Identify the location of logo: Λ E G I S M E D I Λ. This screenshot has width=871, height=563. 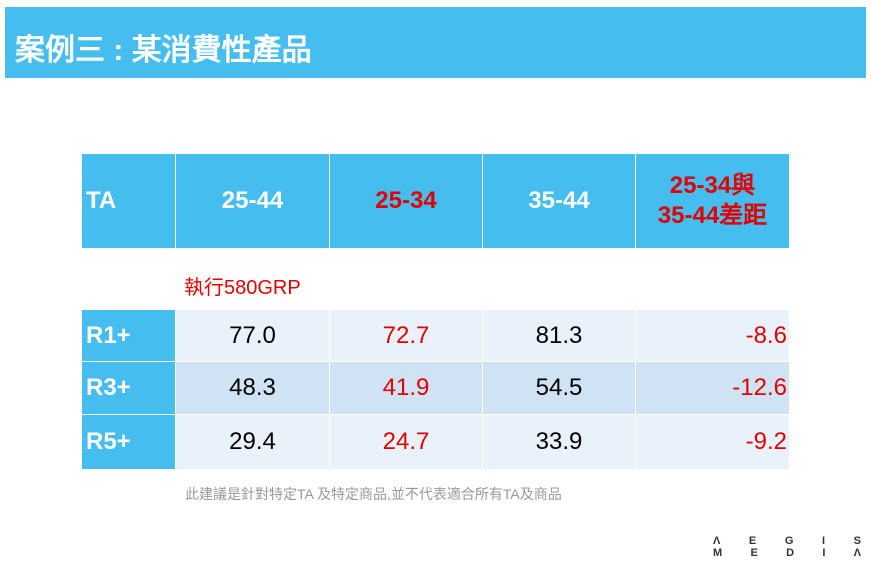
(787, 547).